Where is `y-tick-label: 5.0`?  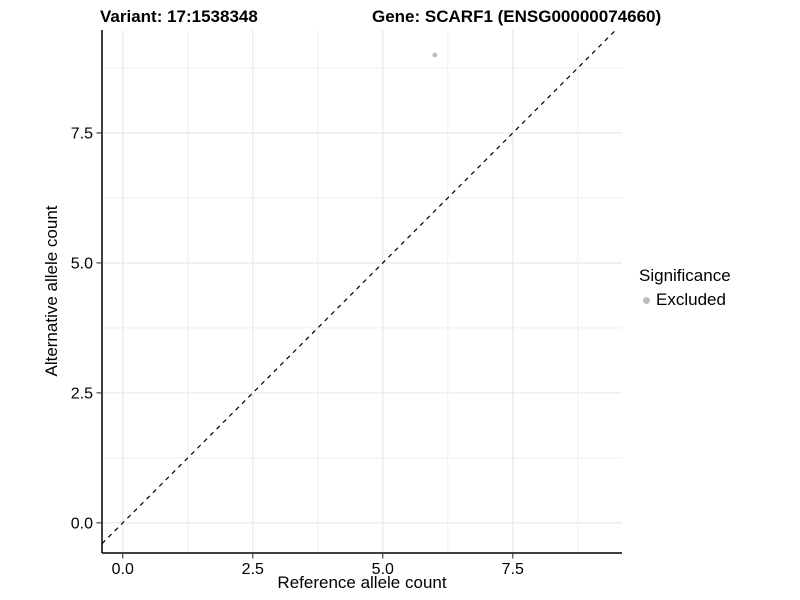
y-tick-label: 5.0 is located at coordinates (82, 263).